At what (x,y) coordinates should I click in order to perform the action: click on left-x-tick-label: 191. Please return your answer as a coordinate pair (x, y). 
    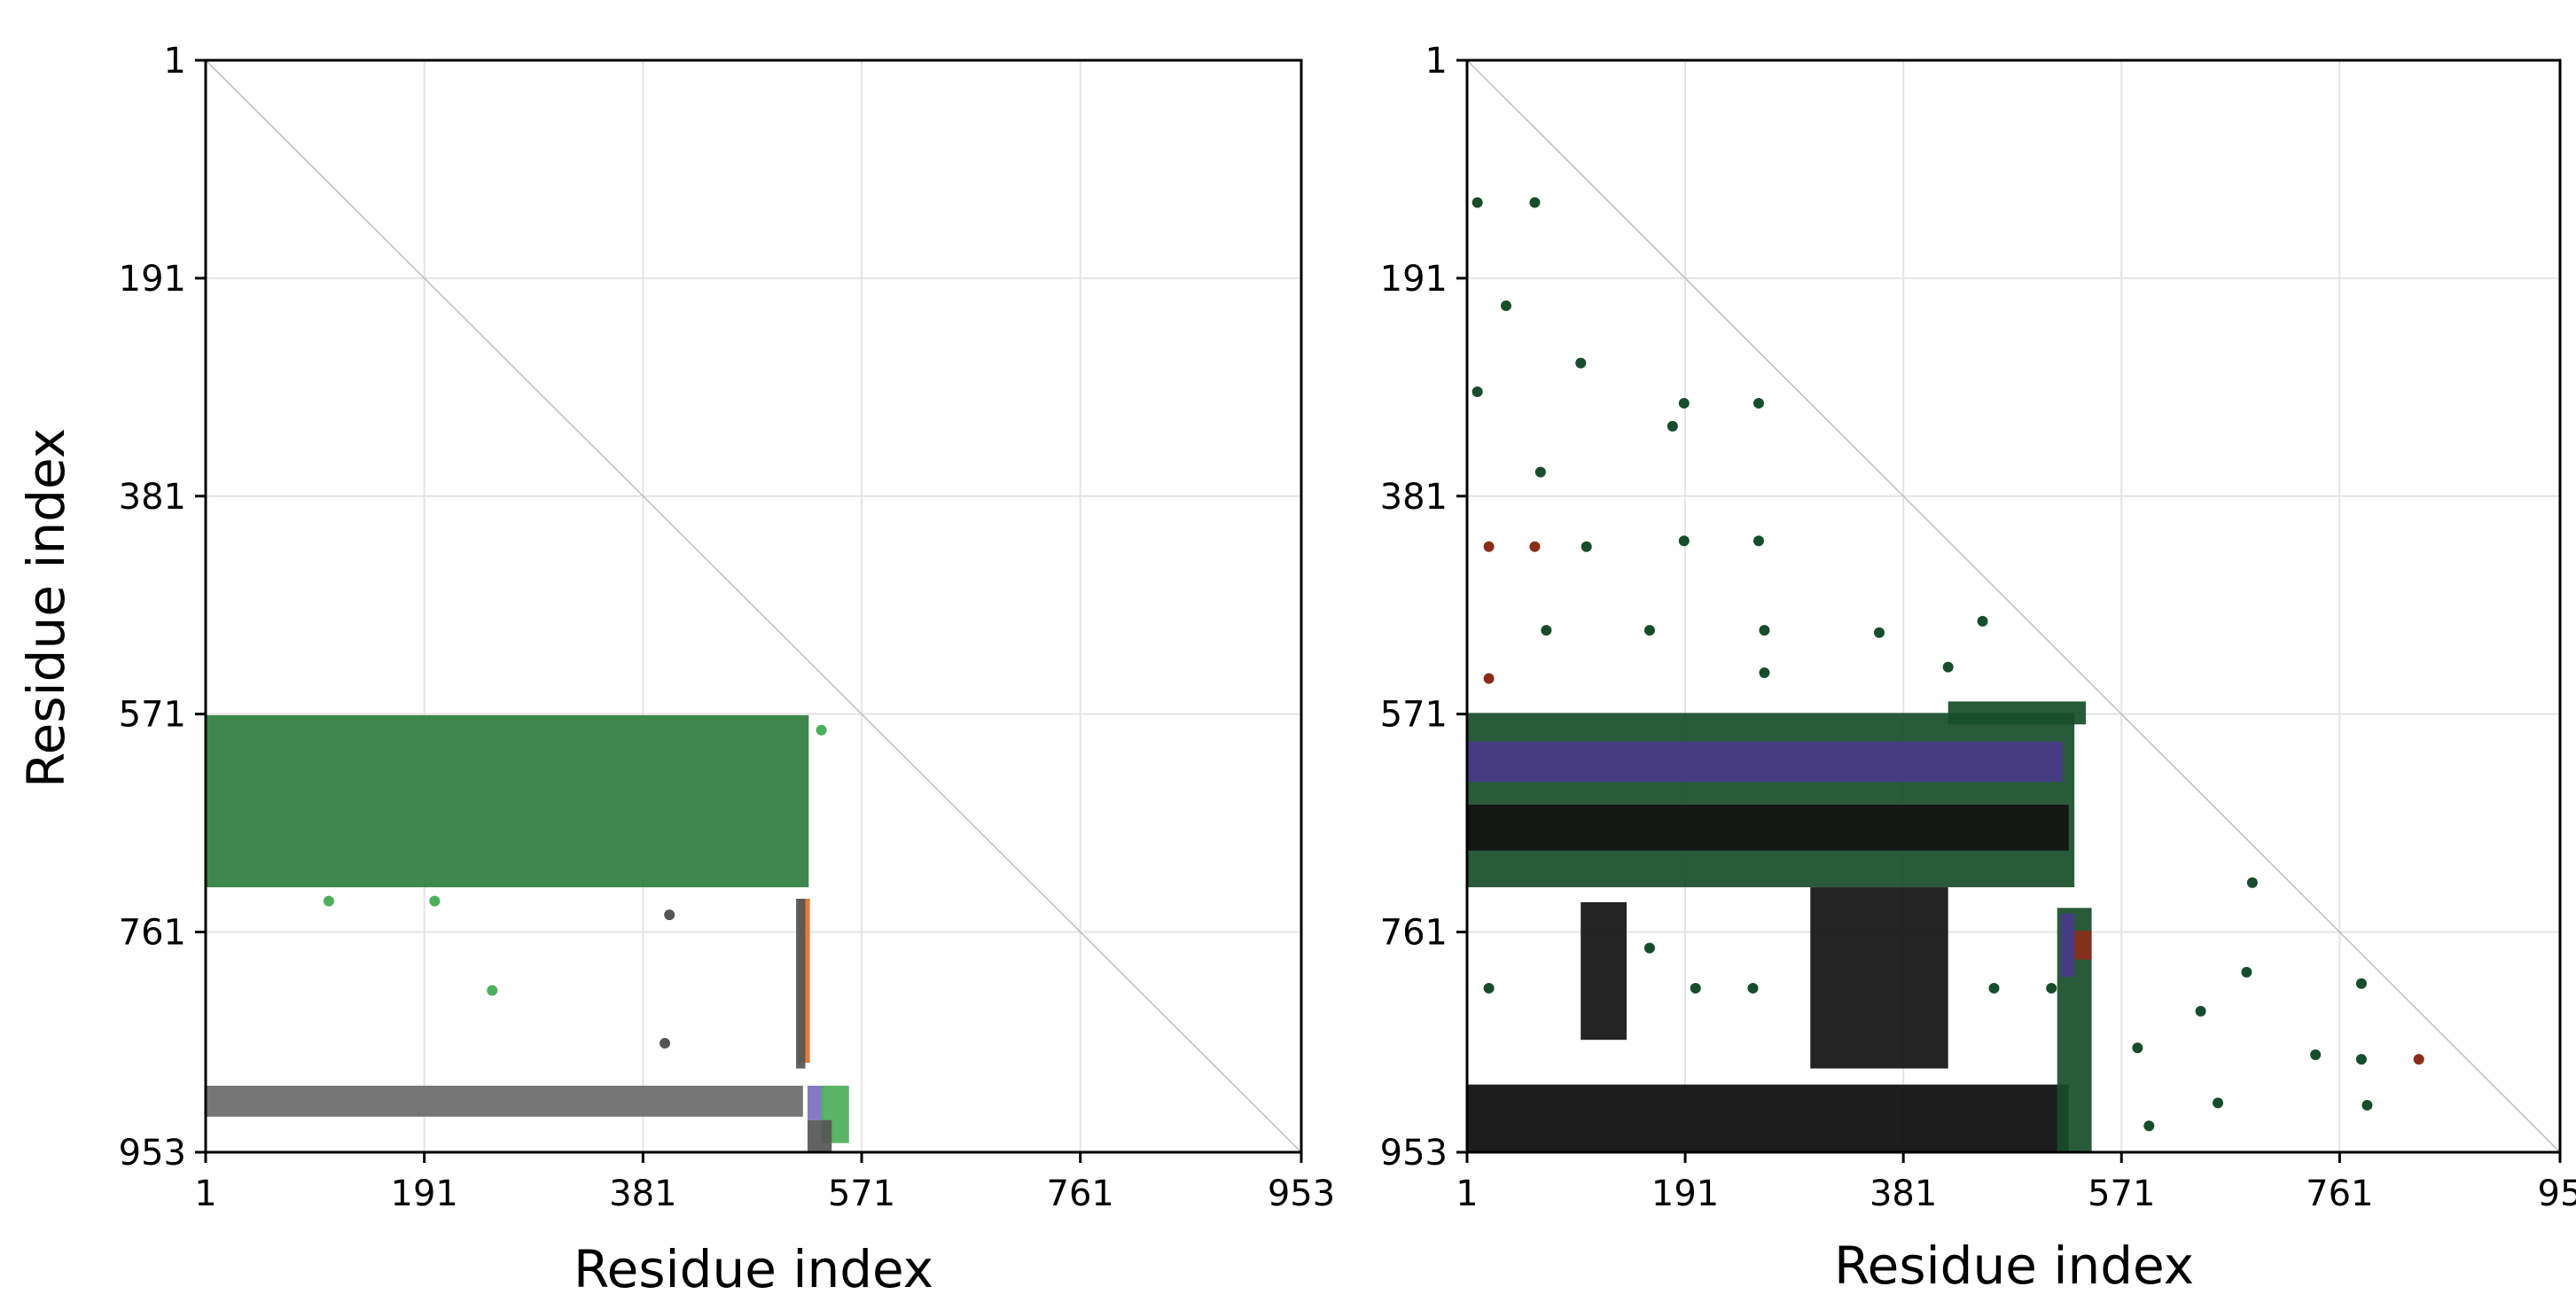
    Looking at the image, I should click on (424, 1194).